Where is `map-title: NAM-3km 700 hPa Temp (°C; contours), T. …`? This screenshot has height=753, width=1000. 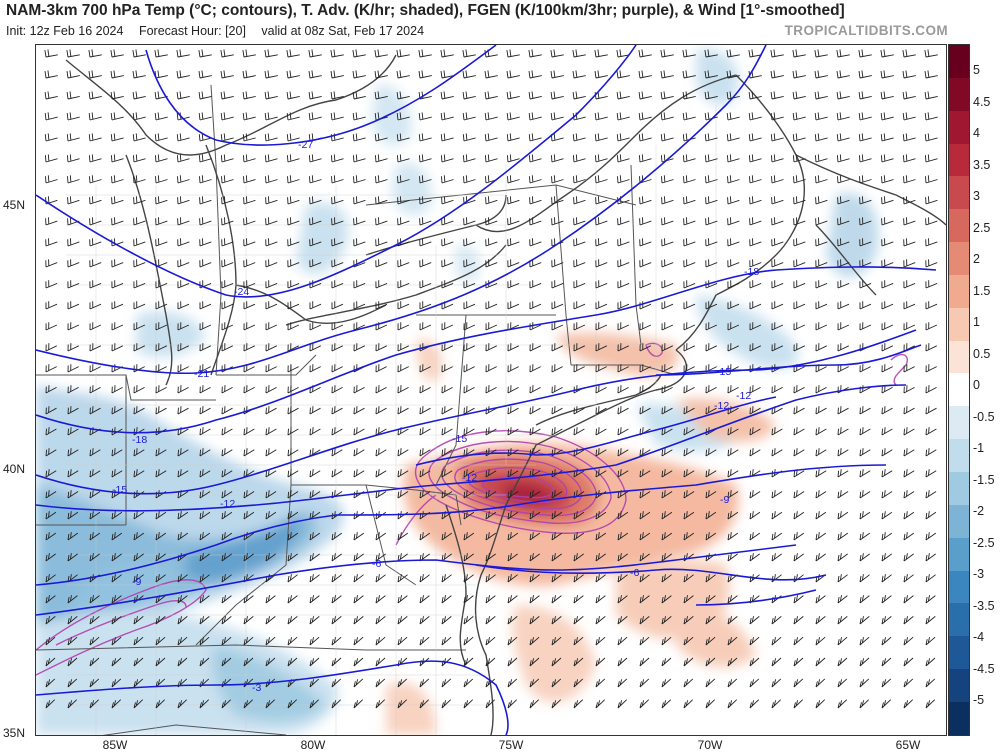
map-title: NAM-3km 700 hPa Temp (°C; contours), T. … is located at coordinates (425, 10).